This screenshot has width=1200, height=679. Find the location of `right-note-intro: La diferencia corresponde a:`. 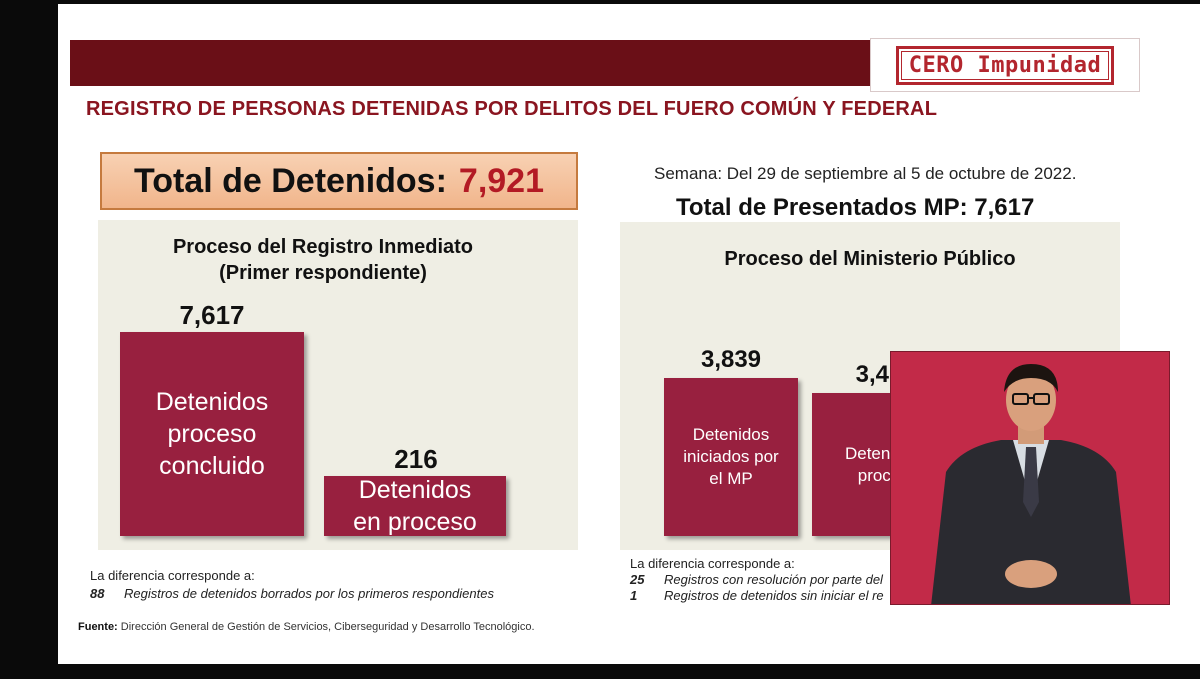

right-note-intro: La diferencia corresponde a: is located at coordinates (712, 563).